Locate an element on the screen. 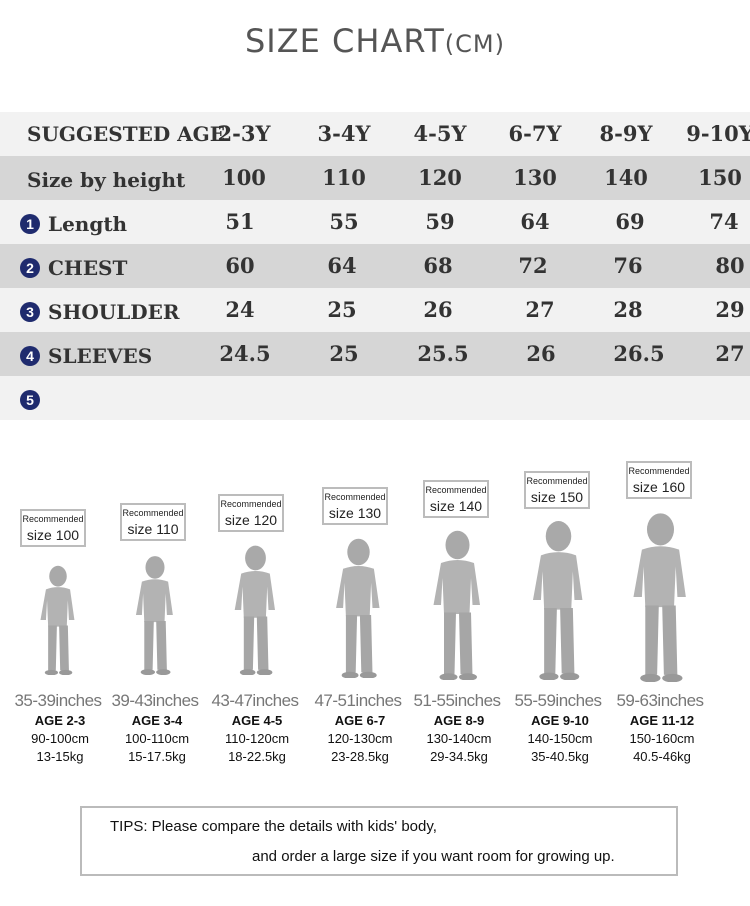 The width and height of the screenshot is (750, 906). figure-info: AGE 6-7 120-130cm 23-28.5kg is located at coordinates (360, 739).